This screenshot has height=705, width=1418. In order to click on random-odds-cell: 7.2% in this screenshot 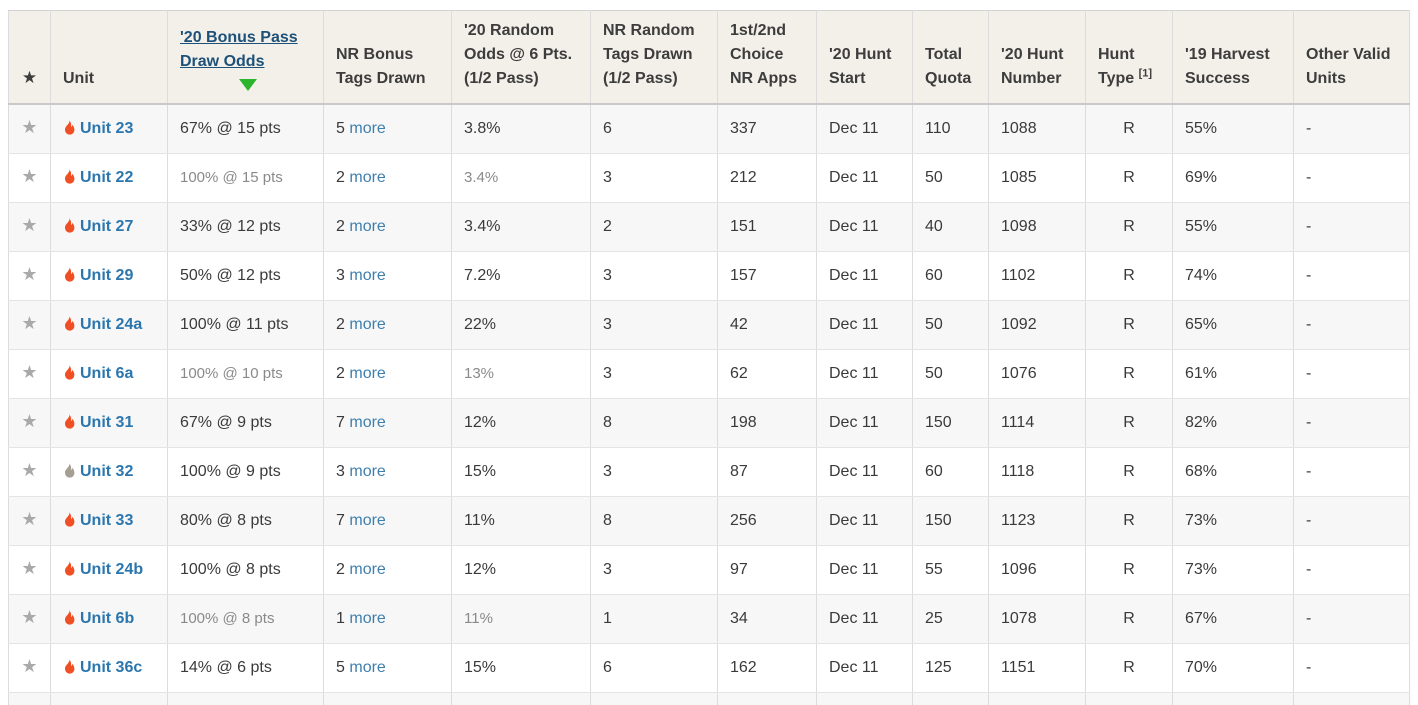, I will do `click(521, 276)`.